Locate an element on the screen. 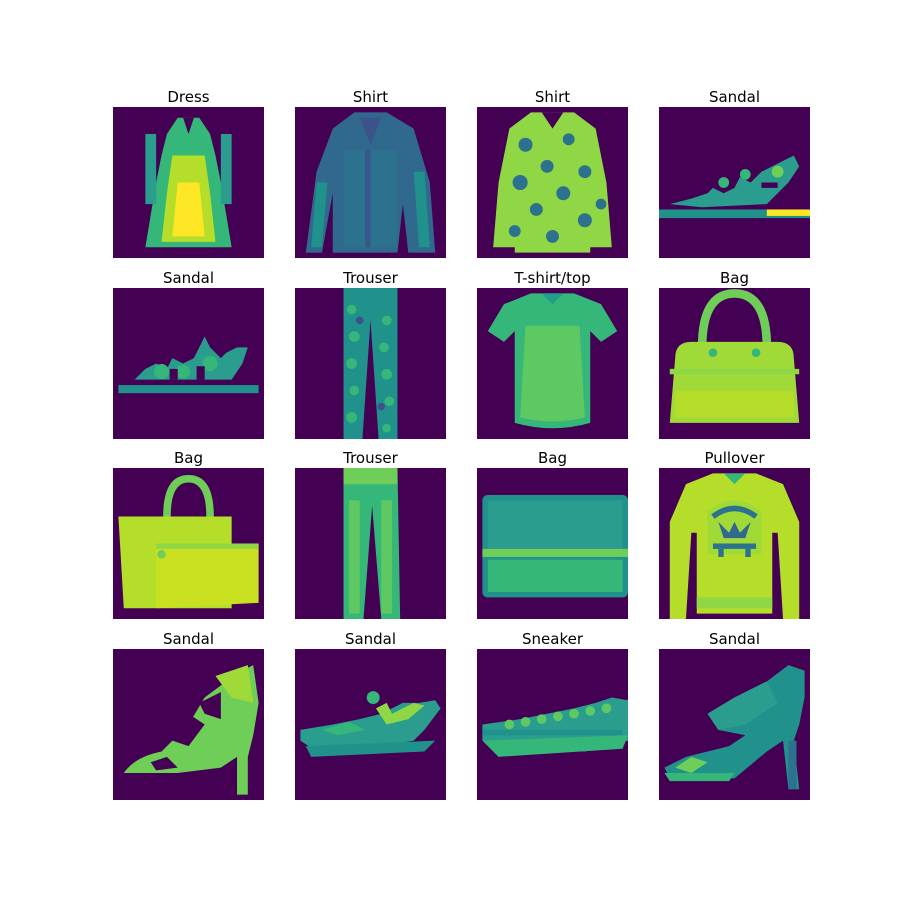 The image size is (900, 900). sample-label: Sneaker is located at coordinates (552, 639).